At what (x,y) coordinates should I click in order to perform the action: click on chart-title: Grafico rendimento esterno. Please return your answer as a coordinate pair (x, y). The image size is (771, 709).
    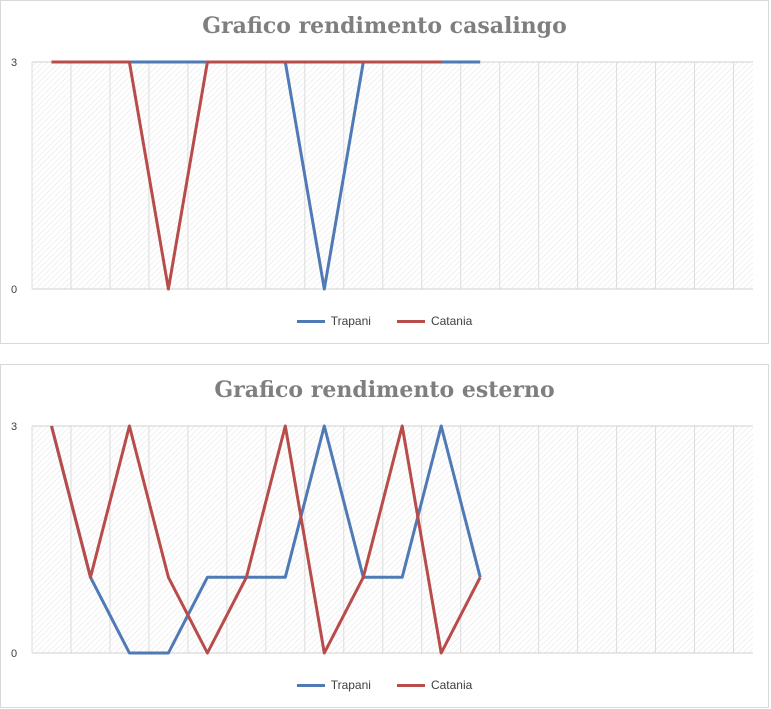
    Looking at the image, I should click on (384, 390).